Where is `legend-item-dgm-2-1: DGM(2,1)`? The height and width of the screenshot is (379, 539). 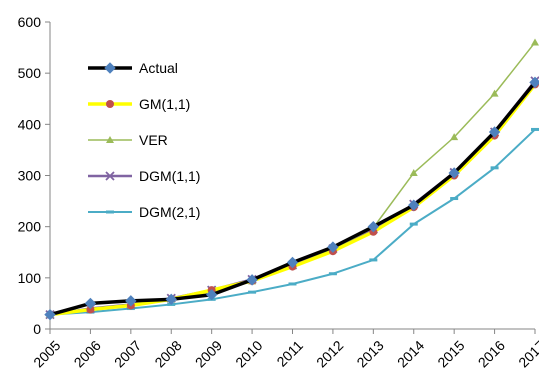
legend-item-dgm-2-1: DGM(2,1) is located at coordinates (144, 212).